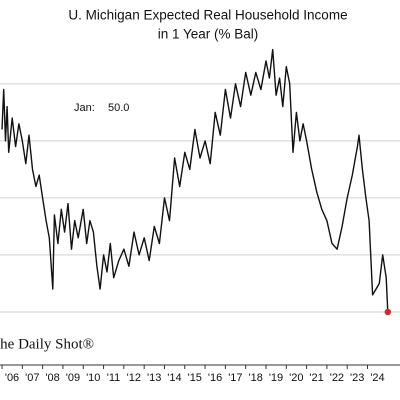  What do you see at coordinates (32, 378) in the screenshot?
I see `x-tick-label: '07` at bounding box center [32, 378].